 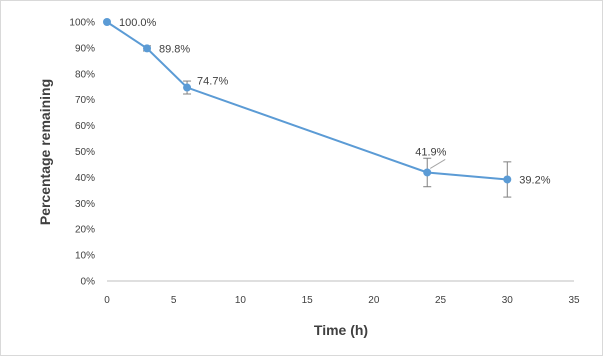 I want to click on y-tick-label: 80%, so click(x=85, y=74).